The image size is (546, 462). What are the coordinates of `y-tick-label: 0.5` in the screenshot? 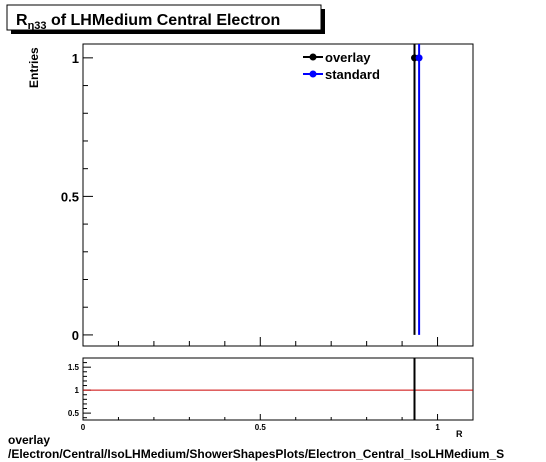 It's located at (70, 196).